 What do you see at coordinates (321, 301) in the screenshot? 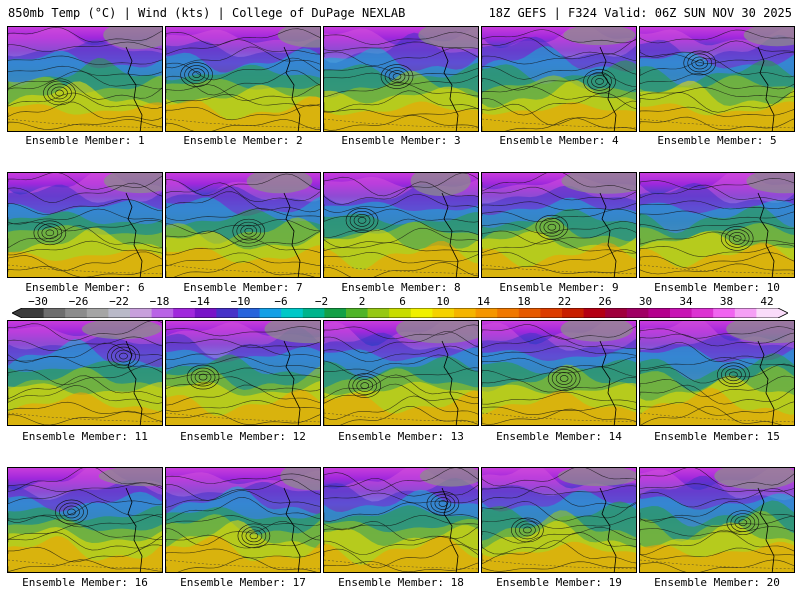
I see `colorbar-tick-label: −2` at bounding box center [321, 301].